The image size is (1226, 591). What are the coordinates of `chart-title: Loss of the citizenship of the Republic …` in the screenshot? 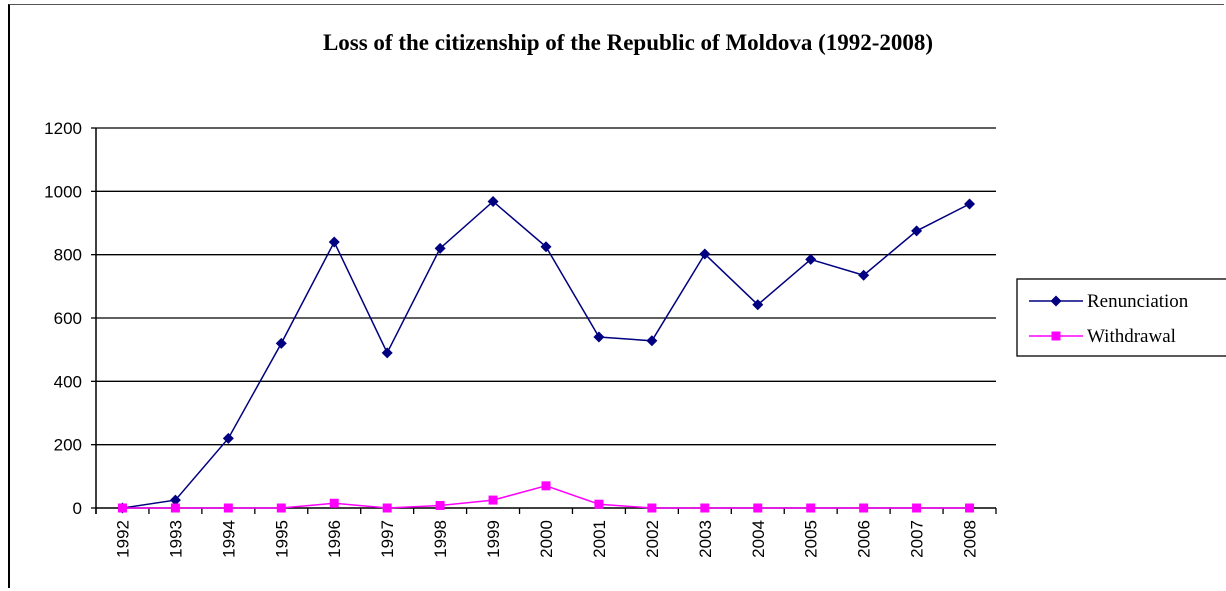 It's located at (628, 42).